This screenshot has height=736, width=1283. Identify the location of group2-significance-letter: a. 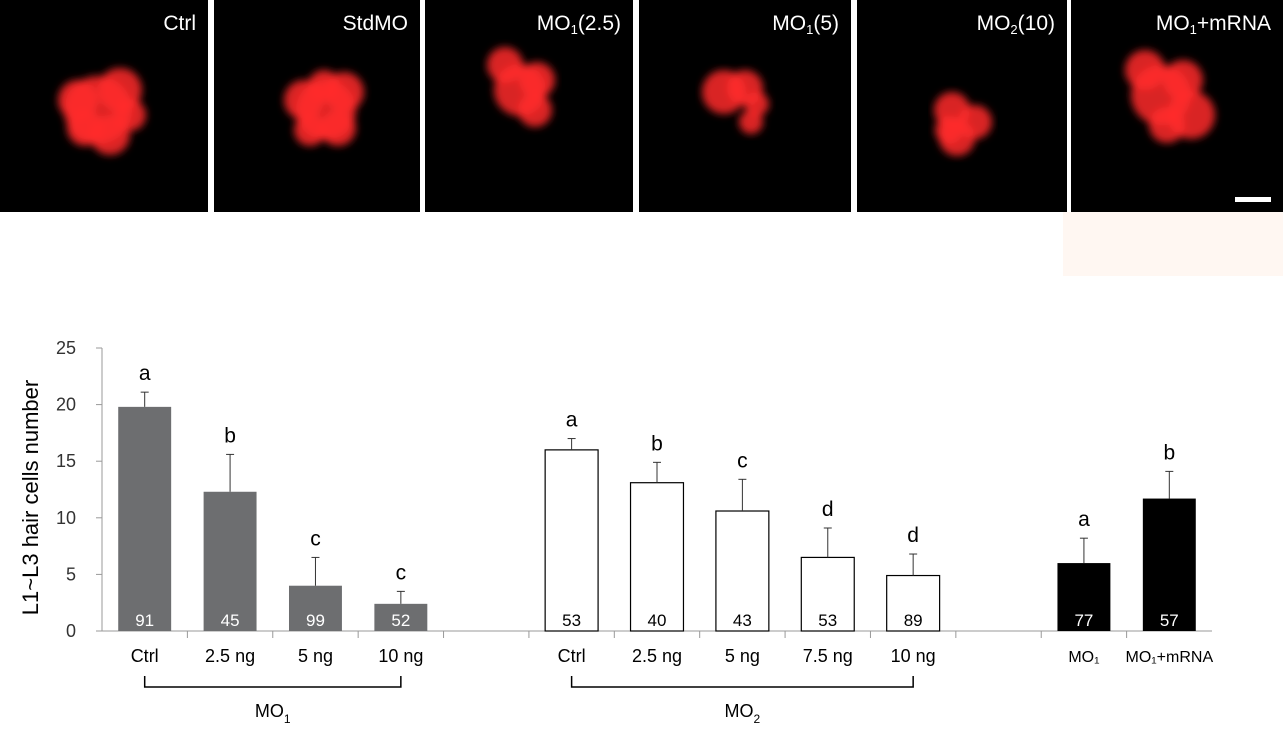
(572, 420).